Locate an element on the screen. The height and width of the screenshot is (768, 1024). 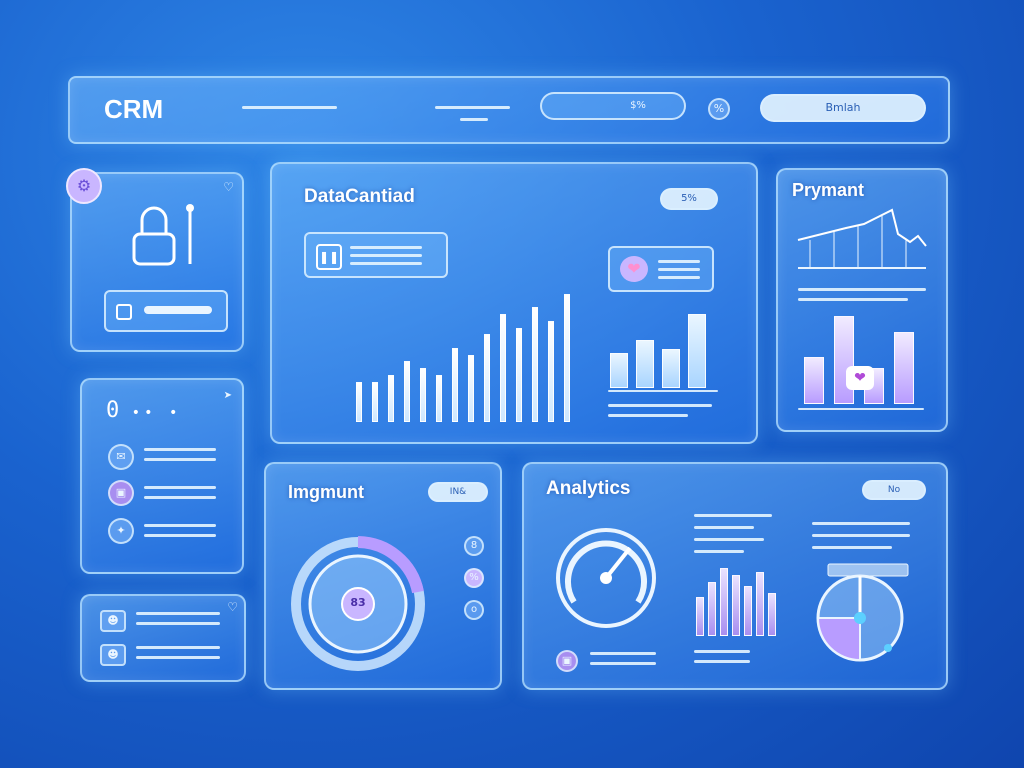
data-panel-filter-label: 5% is located at coordinates (689, 198).